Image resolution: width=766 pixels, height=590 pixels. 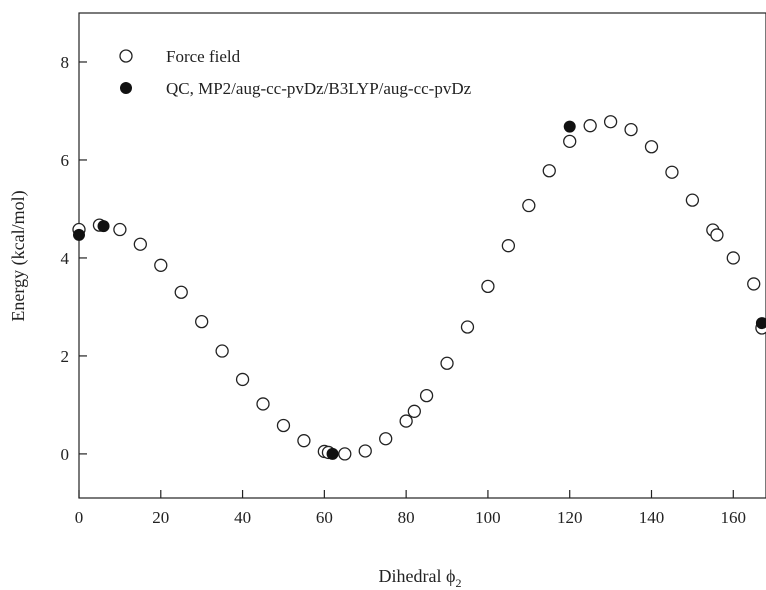 I want to click on legend-marker-qc, so click(x=126, y=88).